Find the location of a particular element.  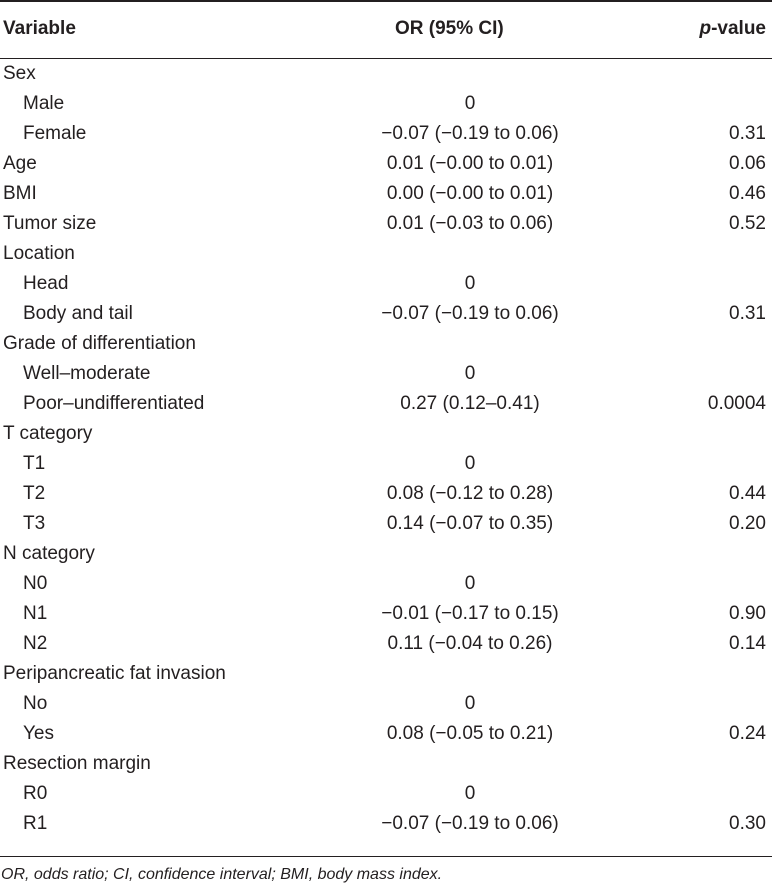

row-or-ci: 0.14 (−0.07 to 0.35) is located at coordinates (470, 523).